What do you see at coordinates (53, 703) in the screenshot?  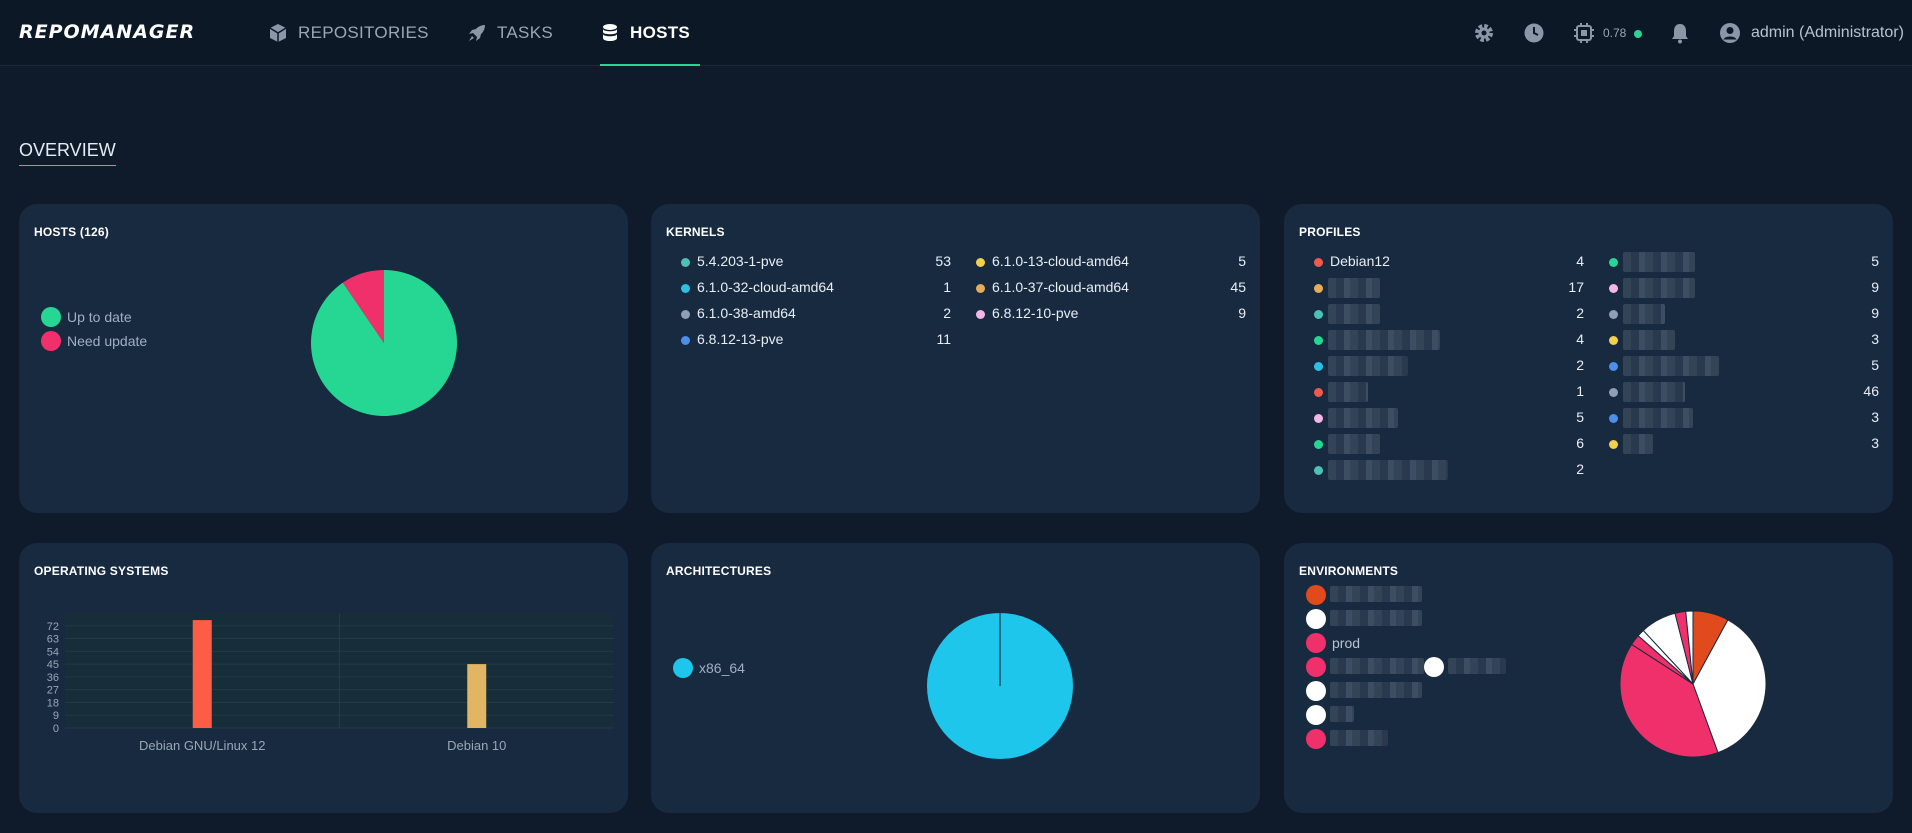 I see `os-y-tick-label: 18` at bounding box center [53, 703].